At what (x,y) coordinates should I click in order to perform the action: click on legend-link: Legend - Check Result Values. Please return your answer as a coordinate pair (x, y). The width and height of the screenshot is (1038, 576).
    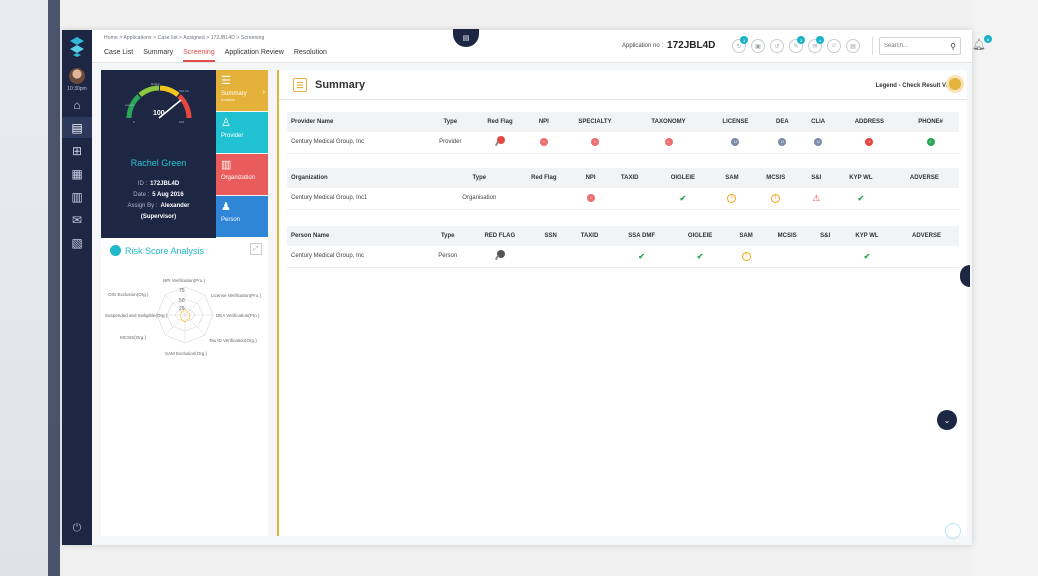
    Looking at the image, I should click on (918, 86).